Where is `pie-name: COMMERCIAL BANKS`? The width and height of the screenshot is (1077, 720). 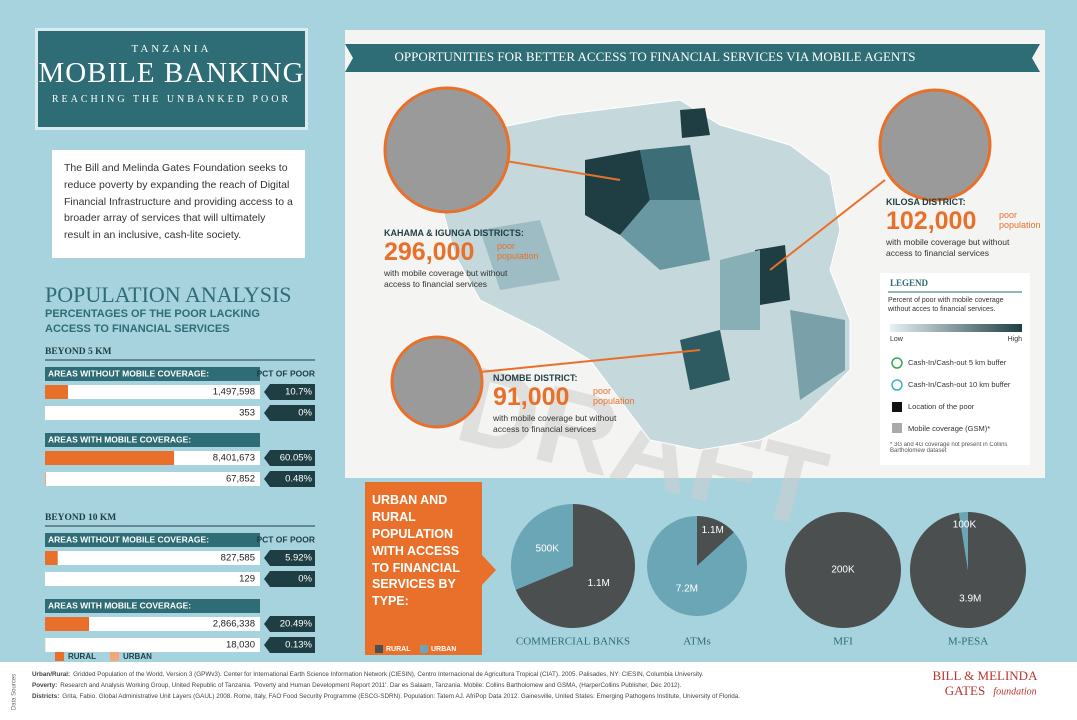
pie-name: COMMERCIAL BANKS is located at coordinates (573, 642).